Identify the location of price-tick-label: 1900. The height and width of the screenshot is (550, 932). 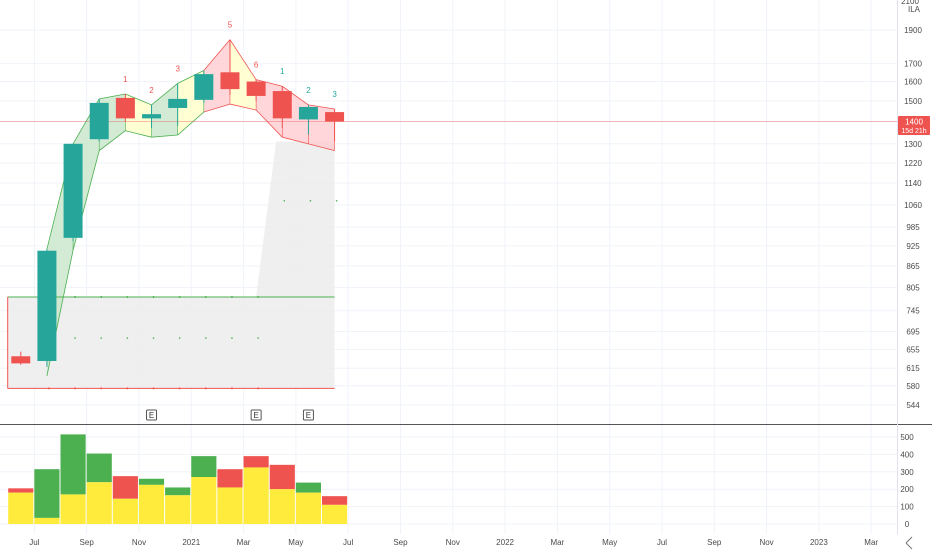
(913, 30).